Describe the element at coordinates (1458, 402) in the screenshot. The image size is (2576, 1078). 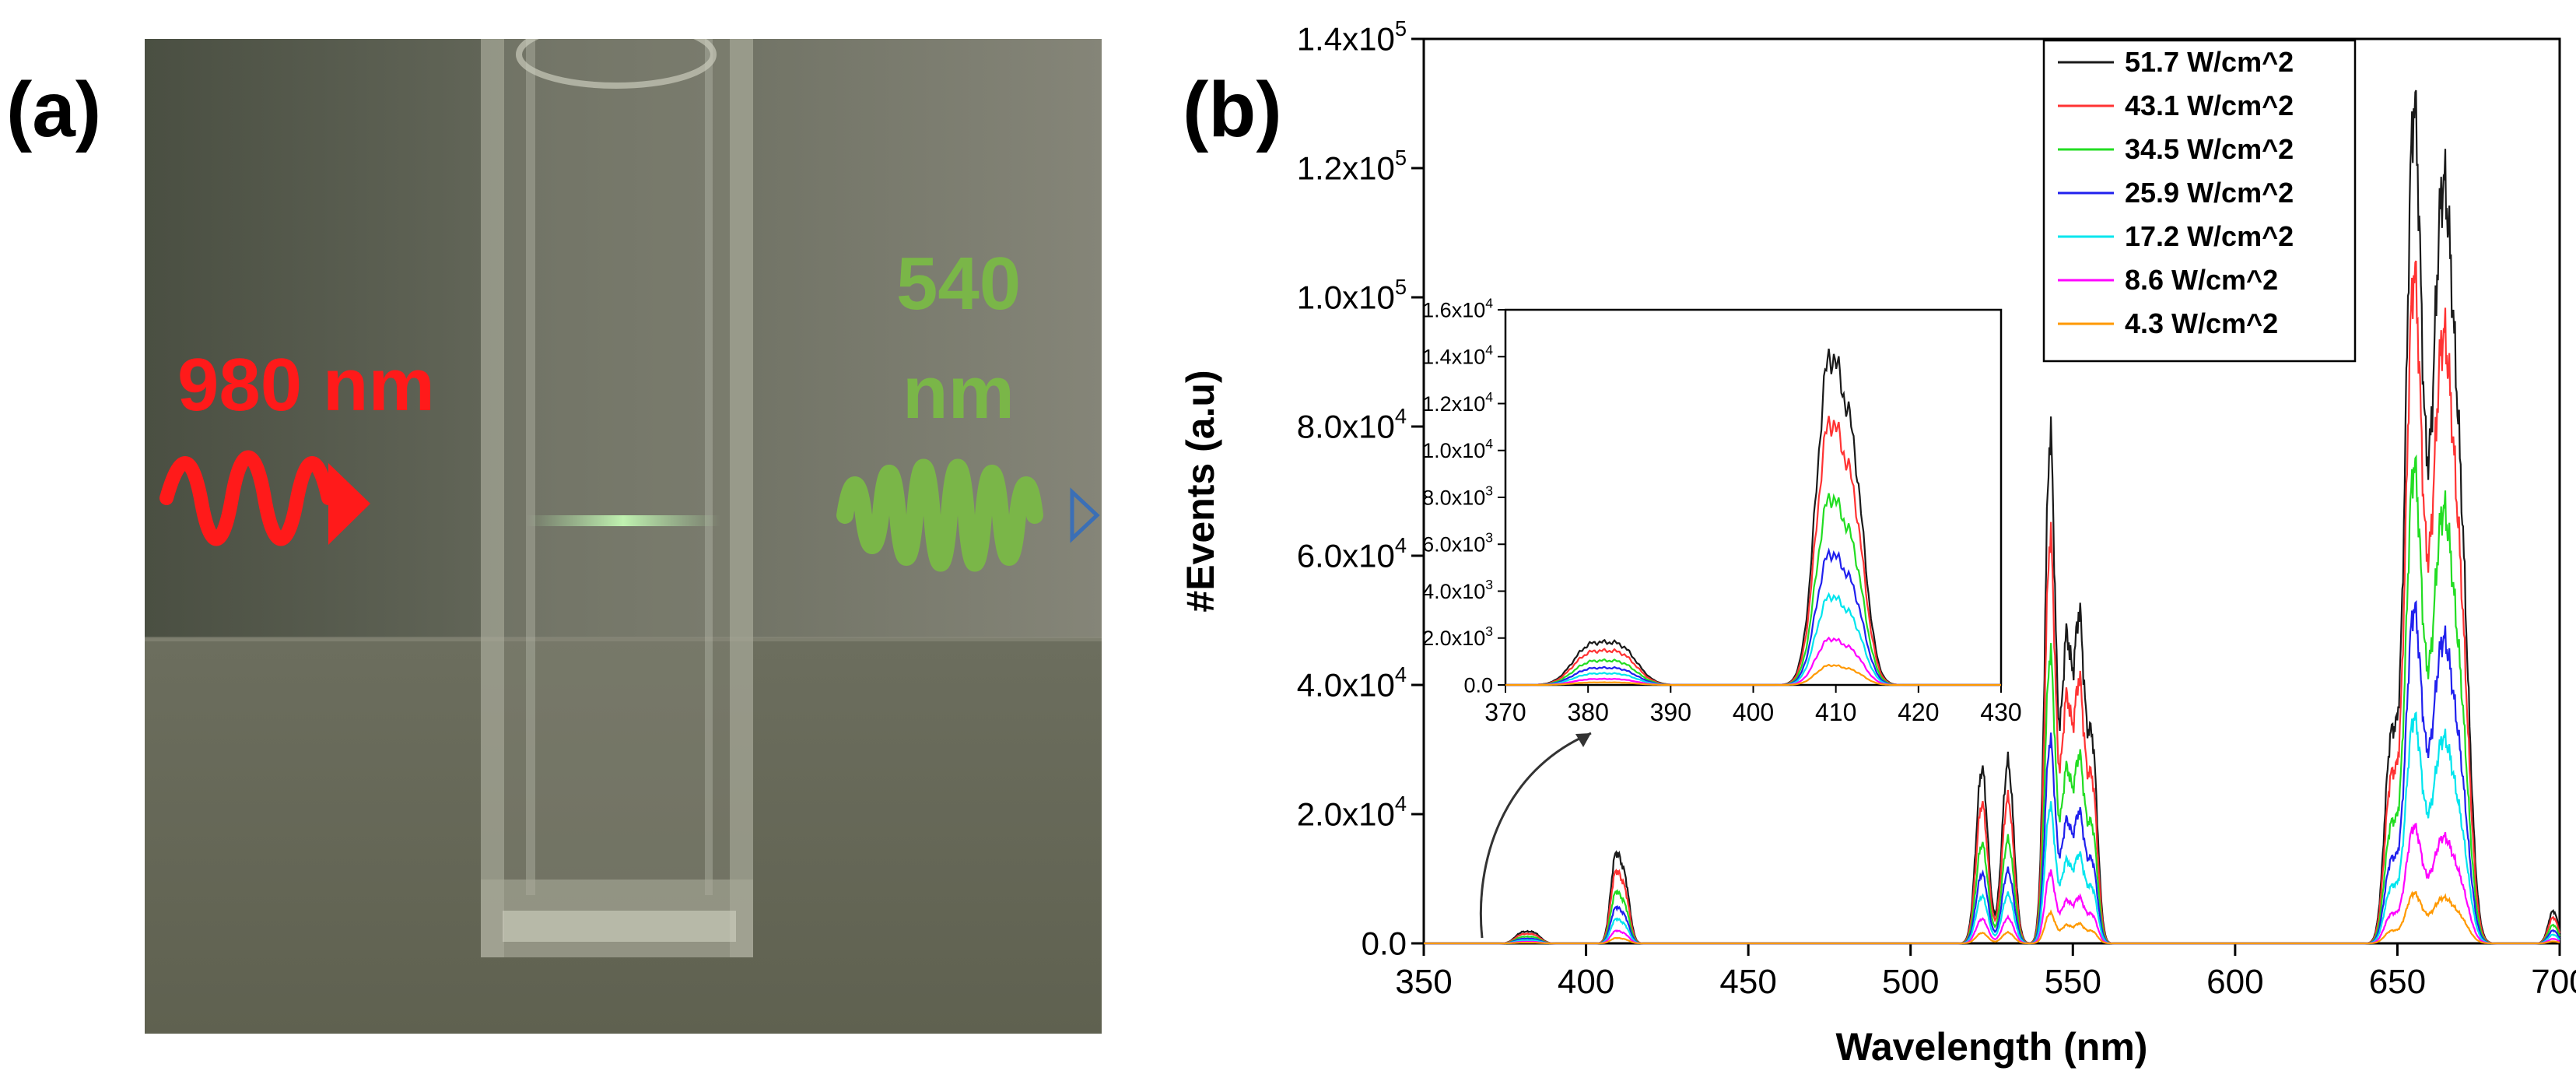
I see `inset-ytick-label: 1.2x10⁴` at that location.